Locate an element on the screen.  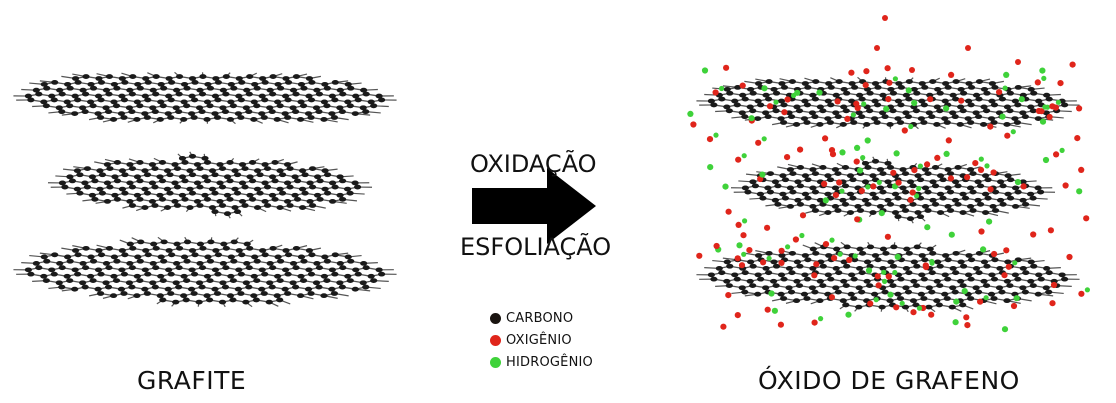
oxidation-label: OXIDAÇÃO is located at coordinates (533, 164).